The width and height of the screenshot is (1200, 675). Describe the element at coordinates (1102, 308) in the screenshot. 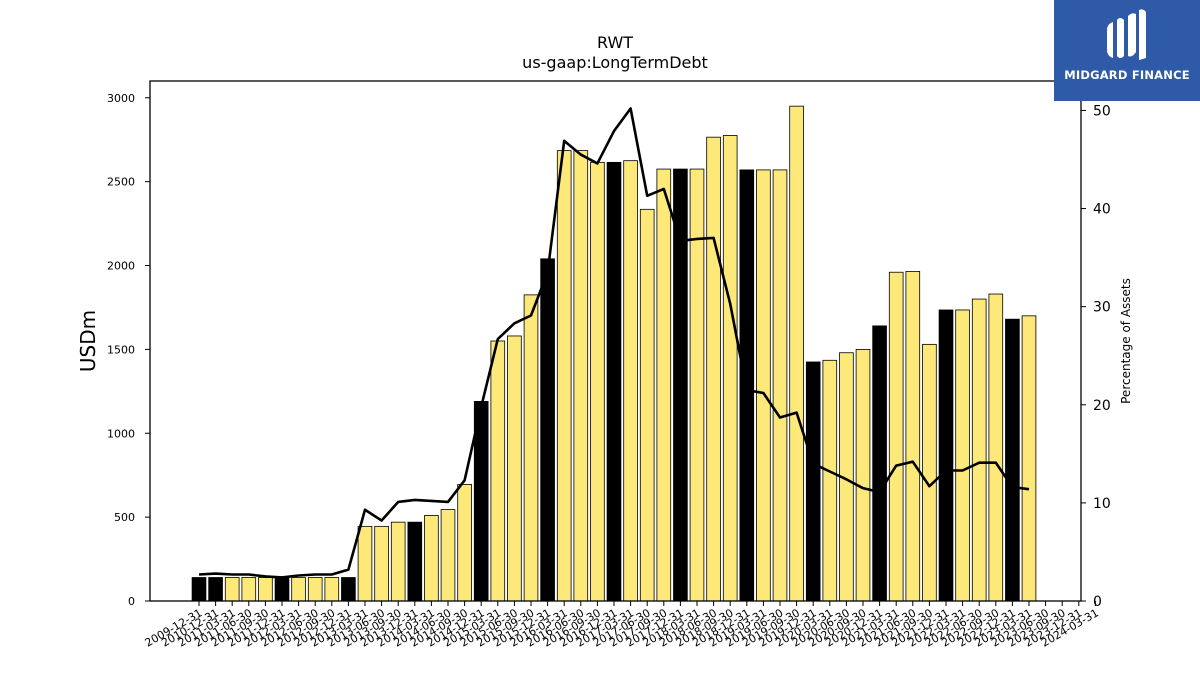

I see `y2-tick-label: 30` at that location.